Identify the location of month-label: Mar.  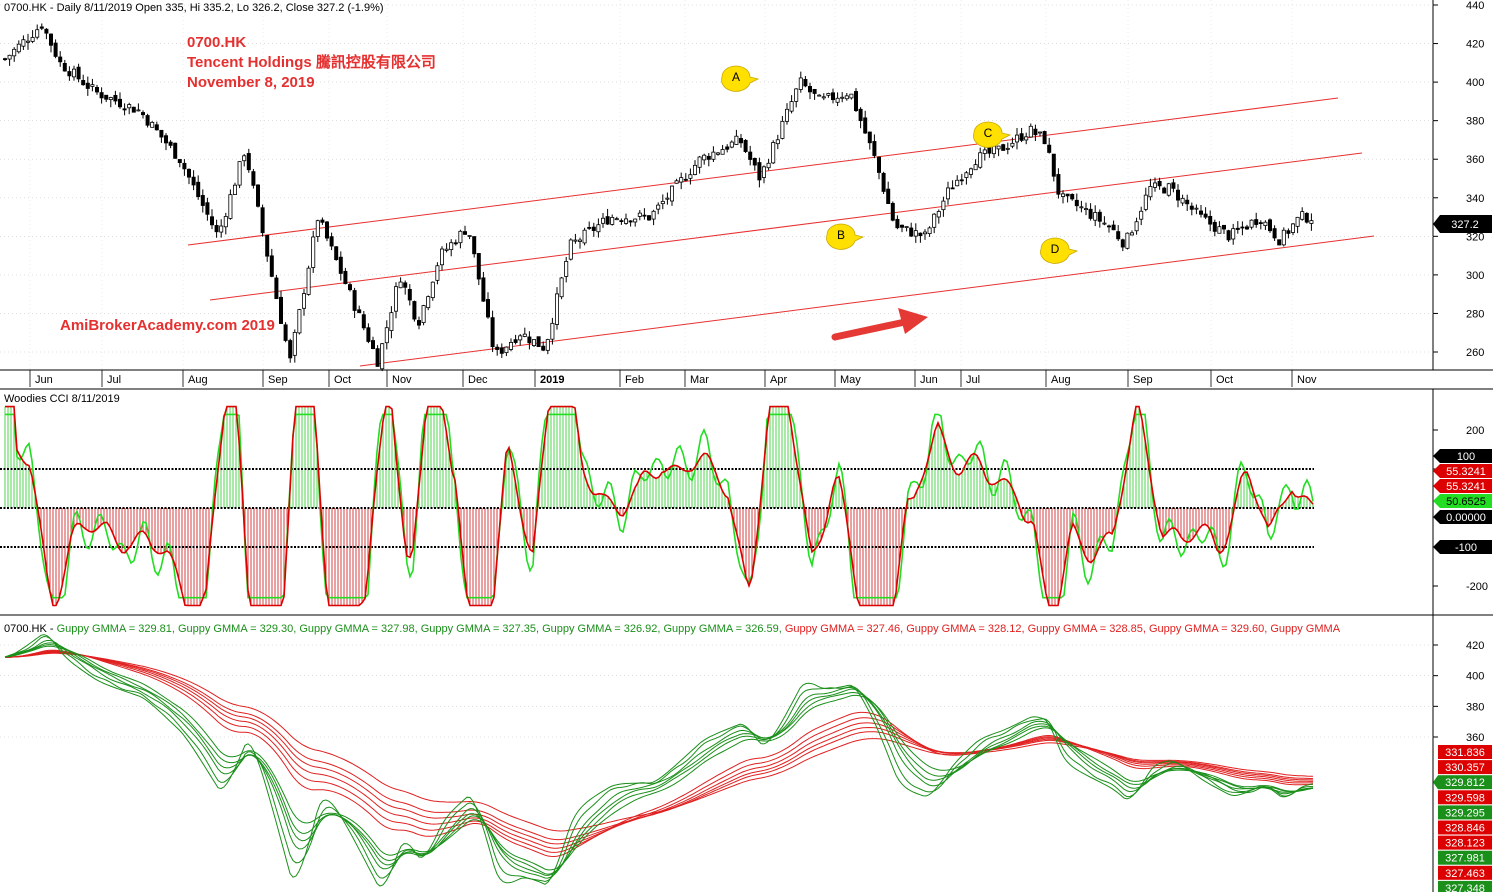
(699, 380).